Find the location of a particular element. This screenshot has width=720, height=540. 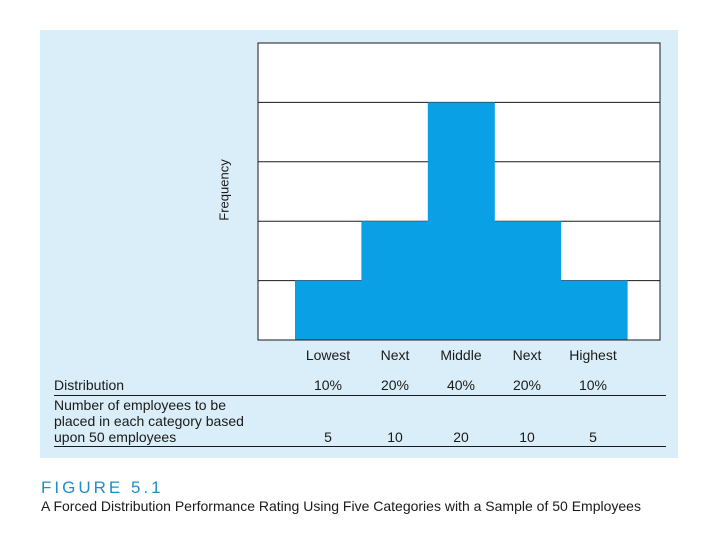

employees-label-line: placed in each category based is located at coordinates (149, 421).